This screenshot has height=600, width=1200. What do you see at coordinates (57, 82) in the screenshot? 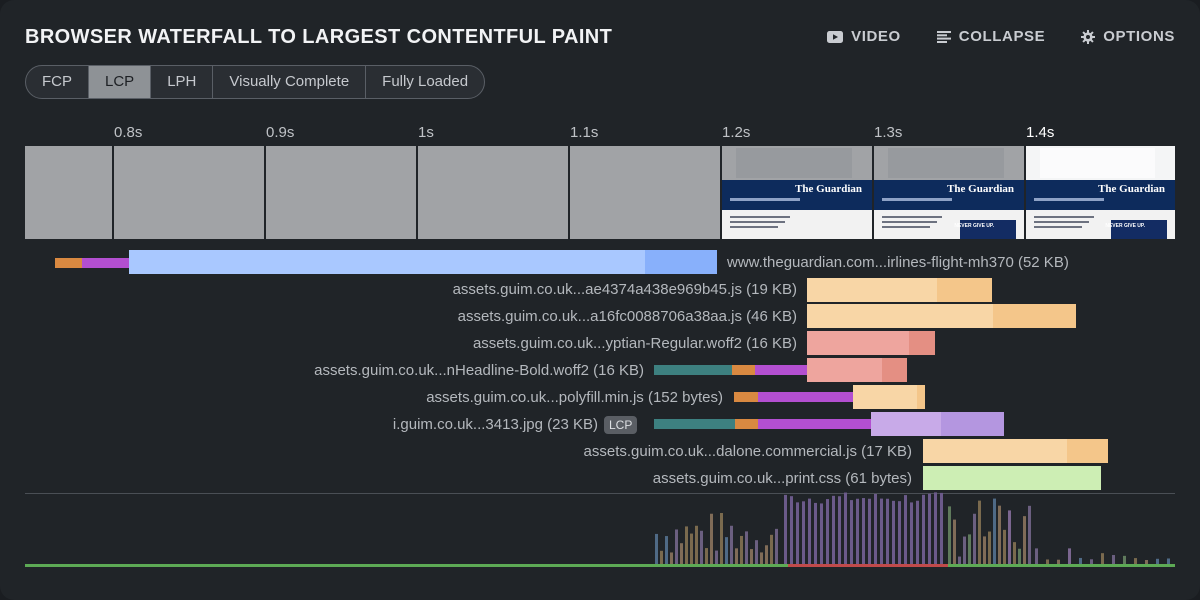
I see `tab-fcp: FCP` at bounding box center [57, 82].